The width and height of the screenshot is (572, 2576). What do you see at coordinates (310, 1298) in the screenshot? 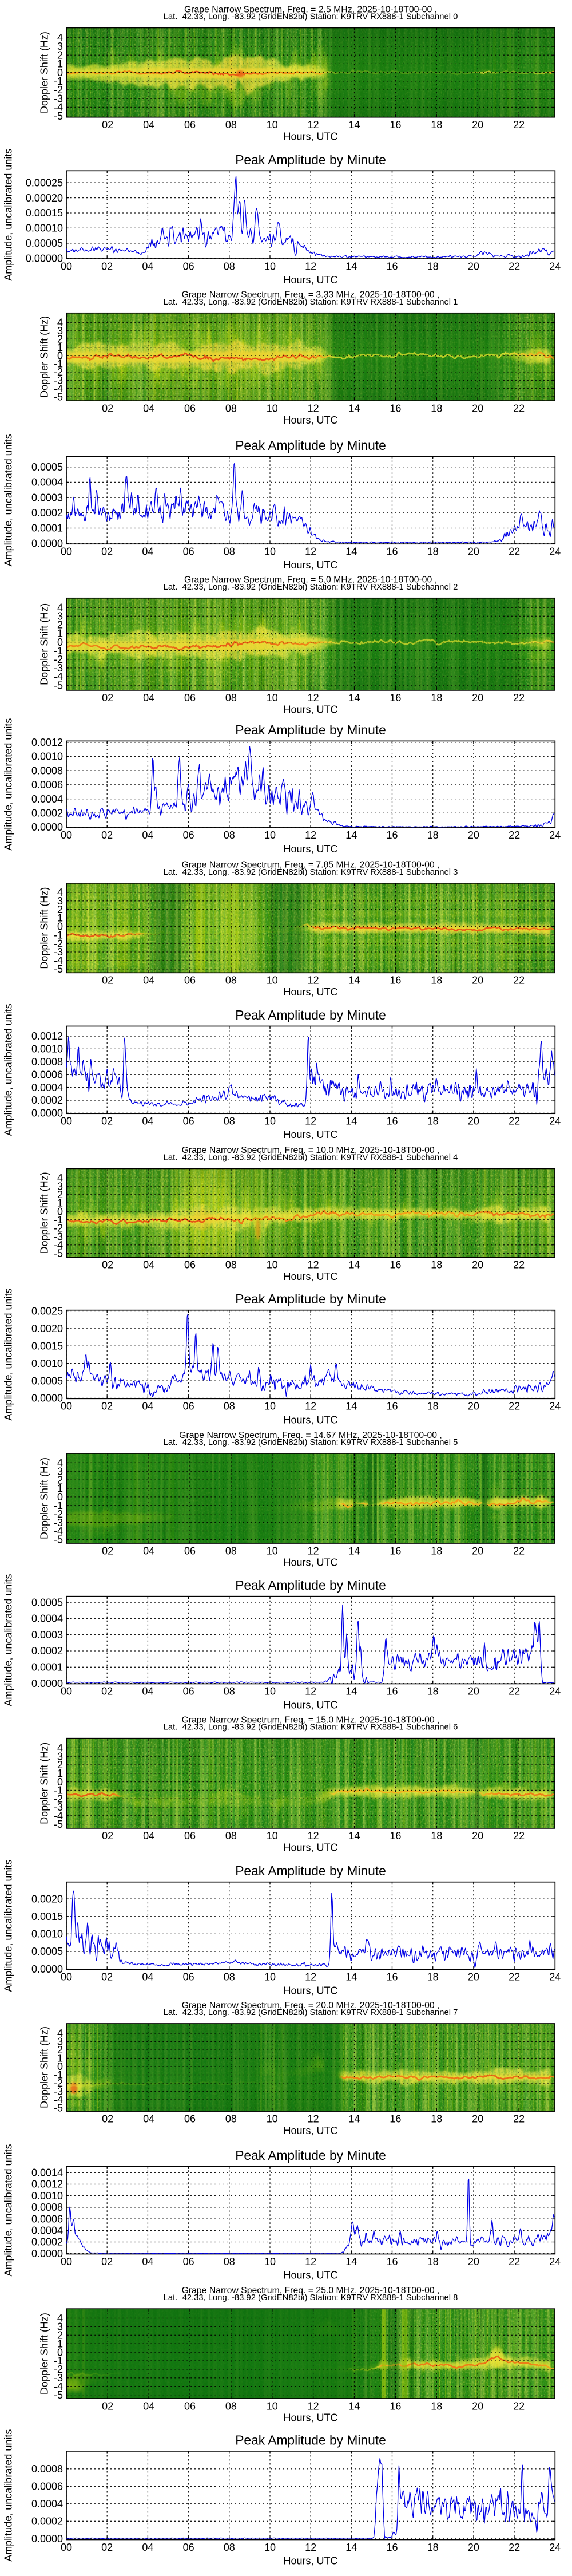
I see `svg-text: Peak Amplitude by Minute` at bounding box center [310, 1298].